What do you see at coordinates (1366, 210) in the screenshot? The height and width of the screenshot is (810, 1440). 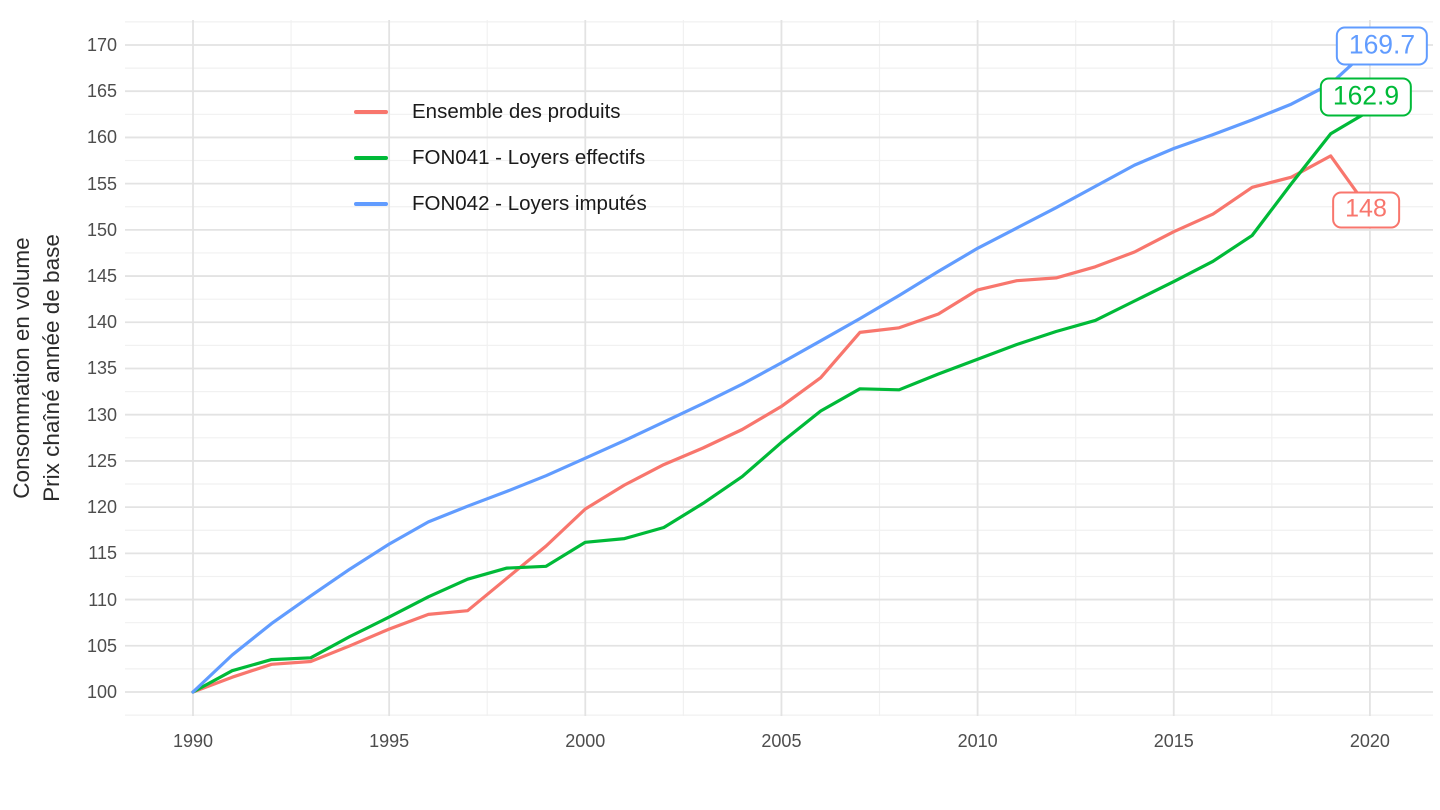 I see `end-value-label-red: 148` at bounding box center [1366, 210].